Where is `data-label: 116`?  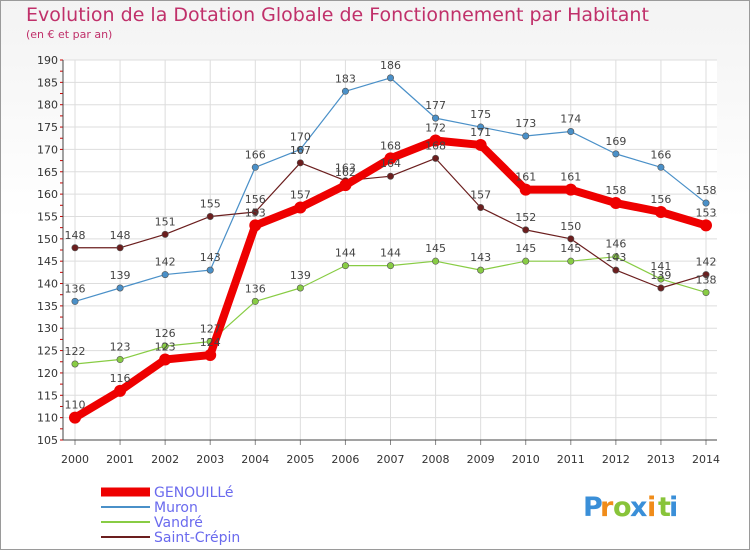 data-label: 116 is located at coordinates (120, 378).